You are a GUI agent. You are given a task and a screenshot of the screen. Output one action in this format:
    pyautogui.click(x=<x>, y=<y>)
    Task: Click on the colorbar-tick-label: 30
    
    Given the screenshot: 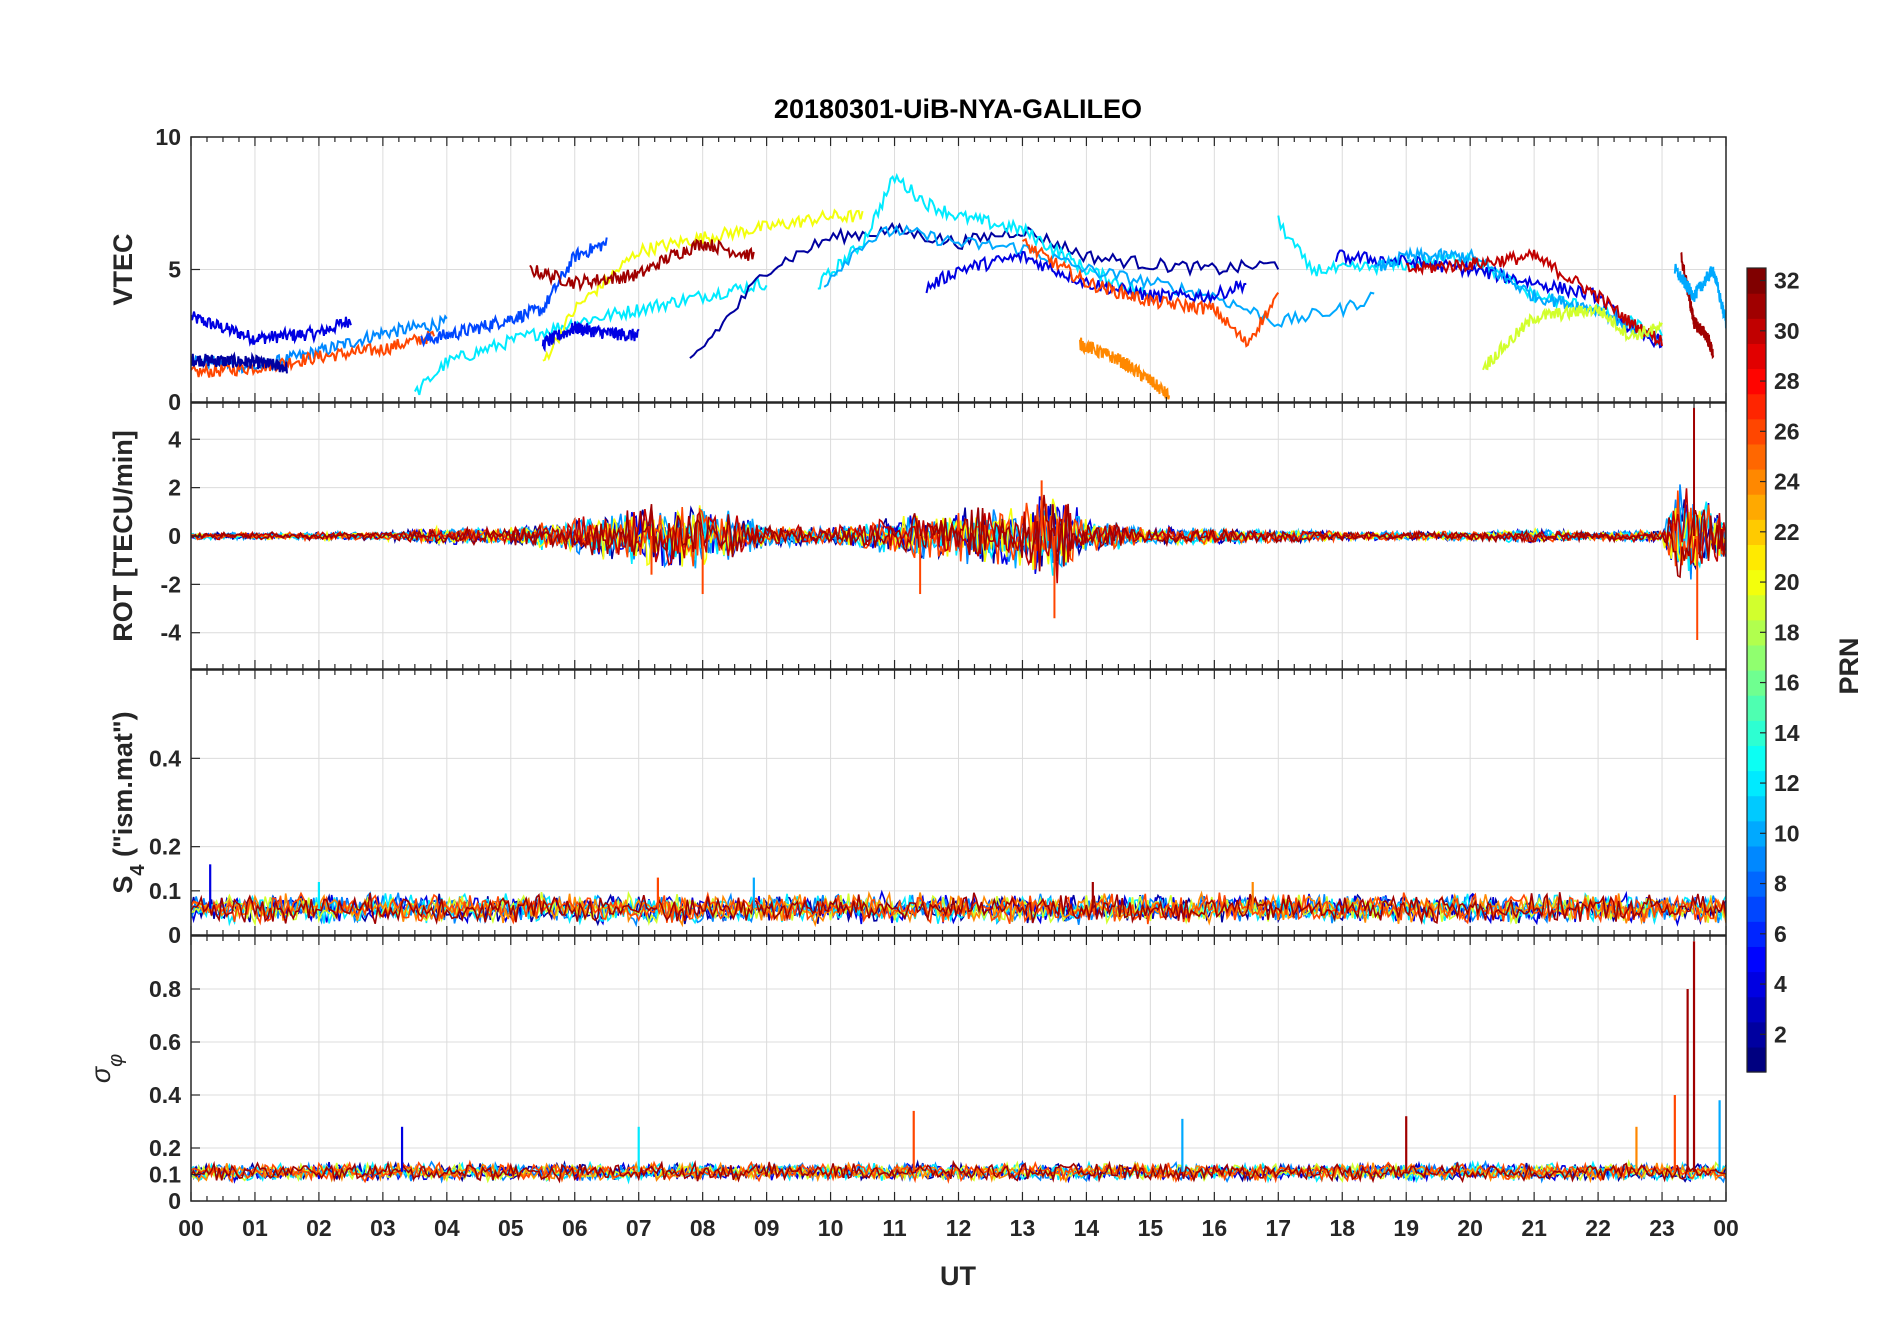 What is the action you would take?
    pyautogui.click(x=1787, y=331)
    